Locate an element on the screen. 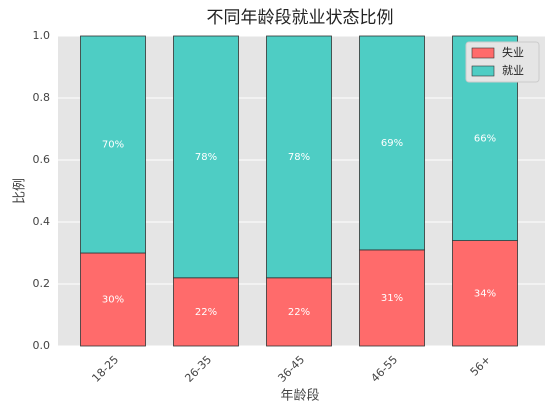 The image size is (554, 416). value-label: 66% is located at coordinates (485, 138).